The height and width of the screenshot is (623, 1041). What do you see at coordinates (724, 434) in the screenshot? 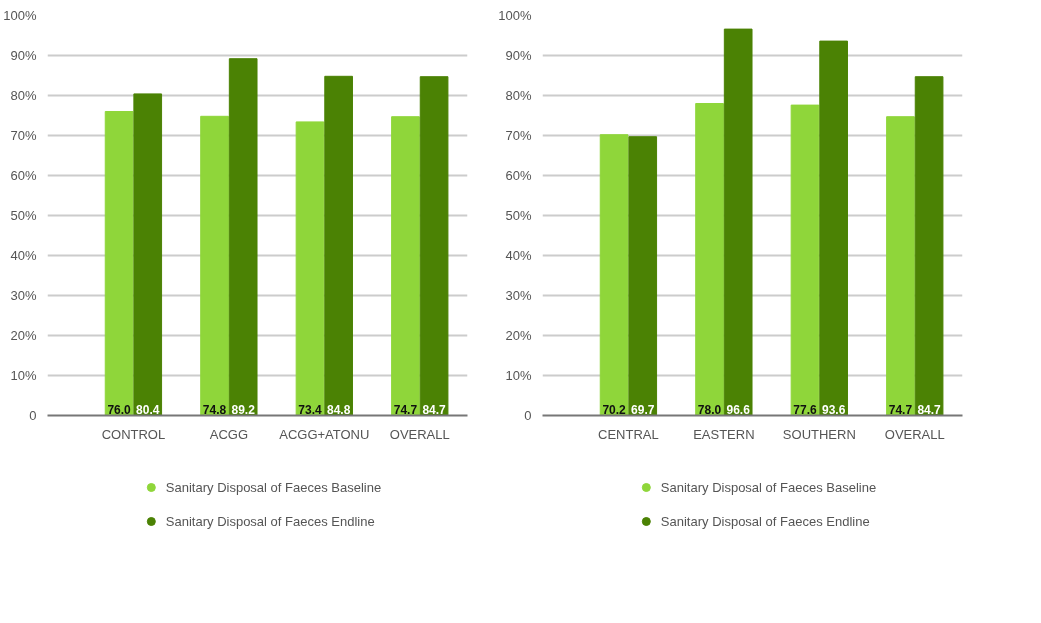
I see `x-tick-label: EASTERN` at bounding box center [724, 434].